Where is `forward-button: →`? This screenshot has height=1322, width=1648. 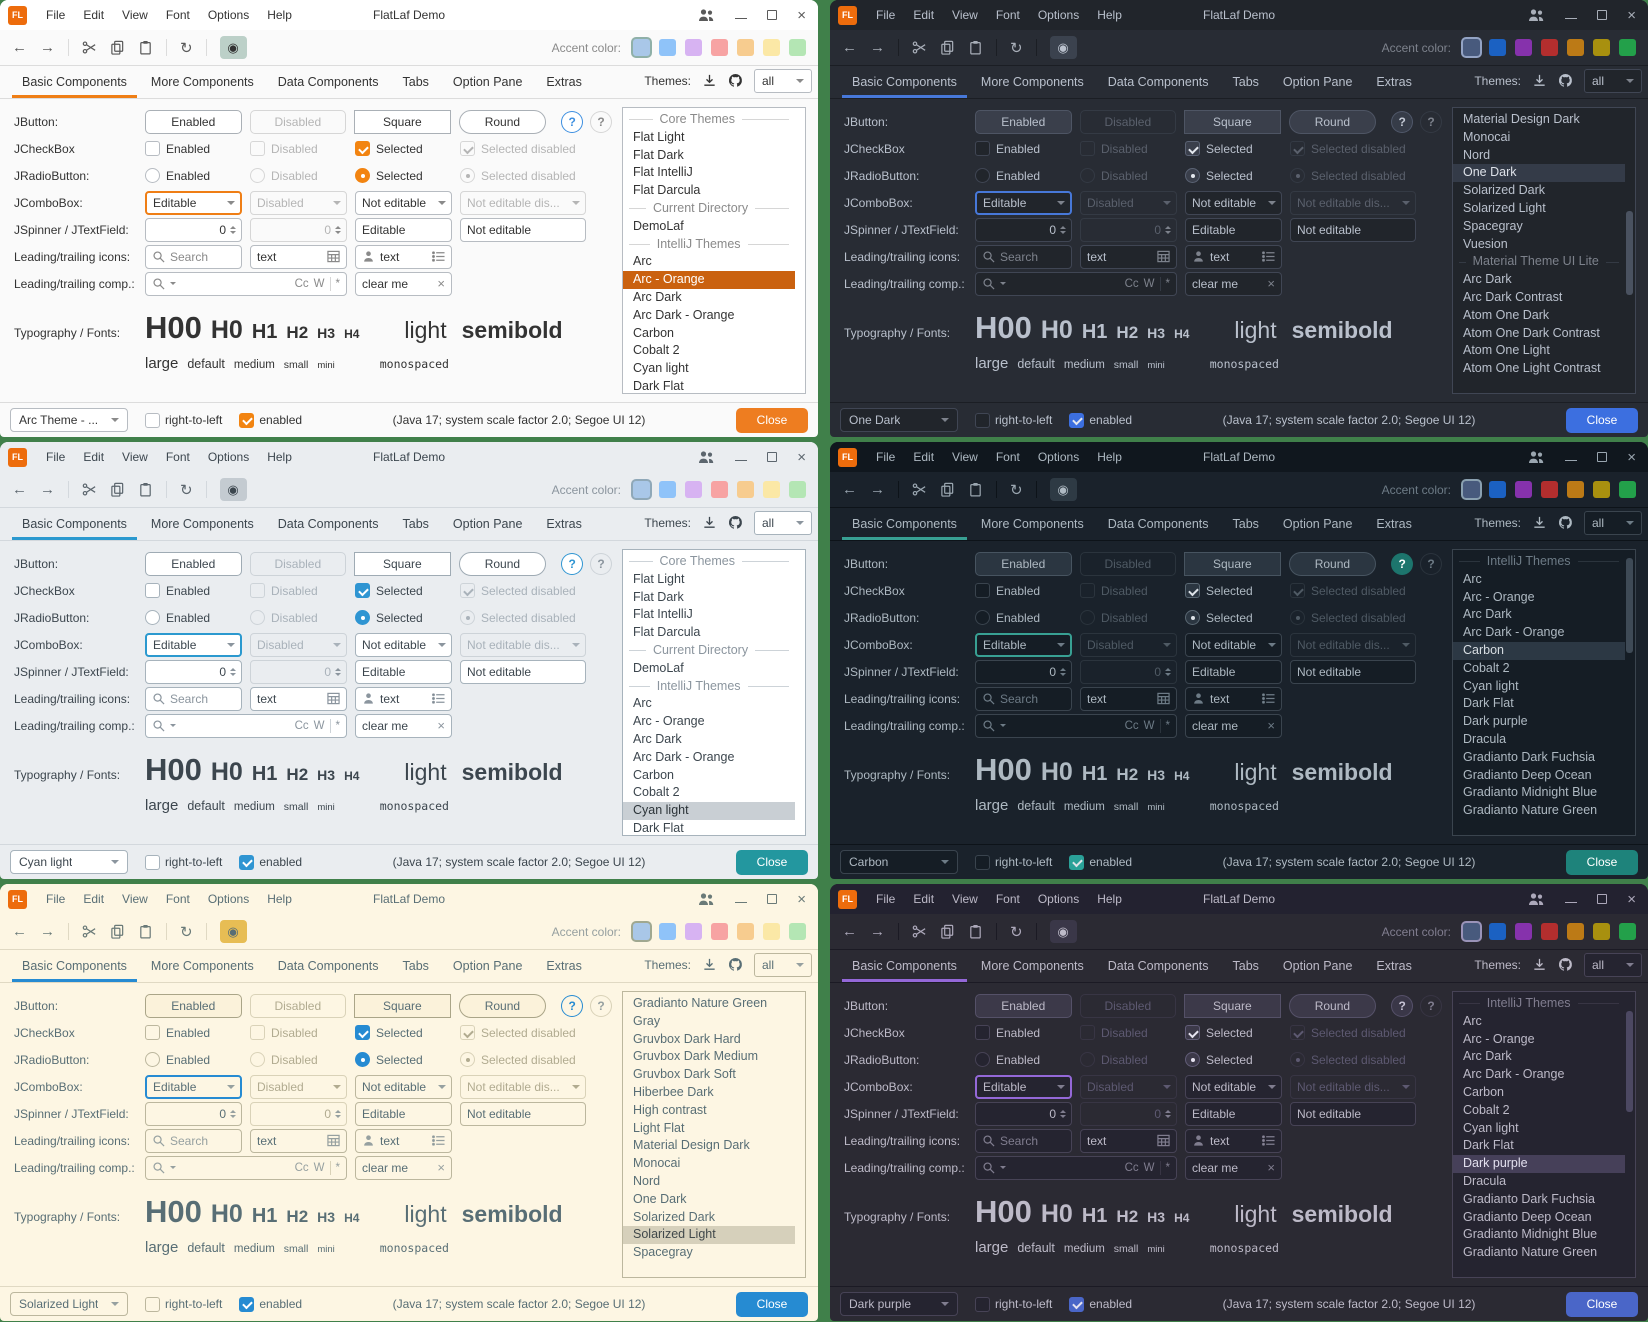
forward-button: → is located at coordinates (47, 931).